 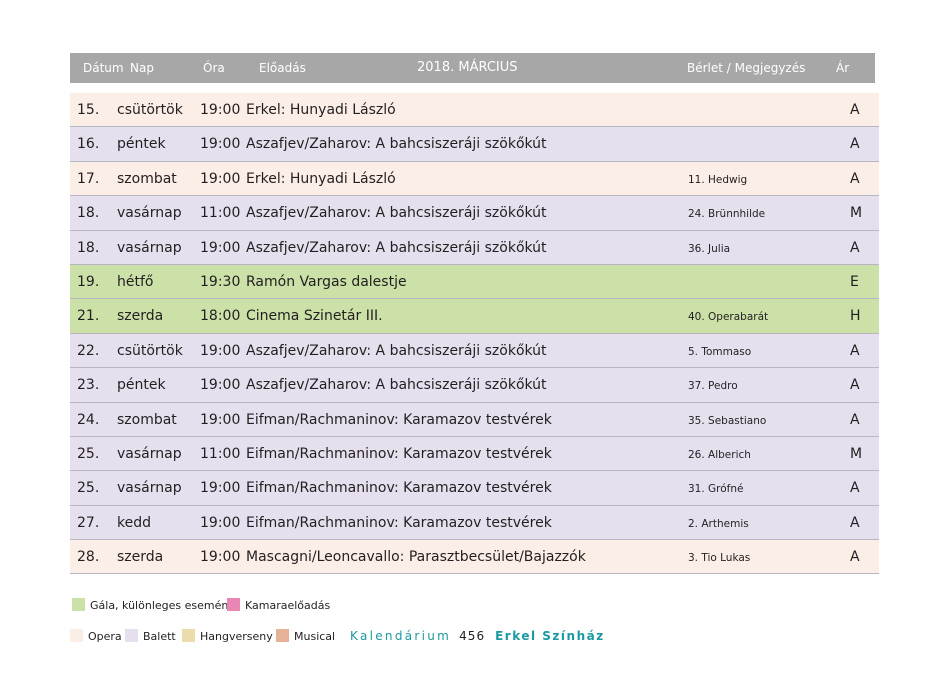 What do you see at coordinates (713, 386) in the screenshot?
I see `row-note: 37. Pedro` at bounding box center [713, 386].